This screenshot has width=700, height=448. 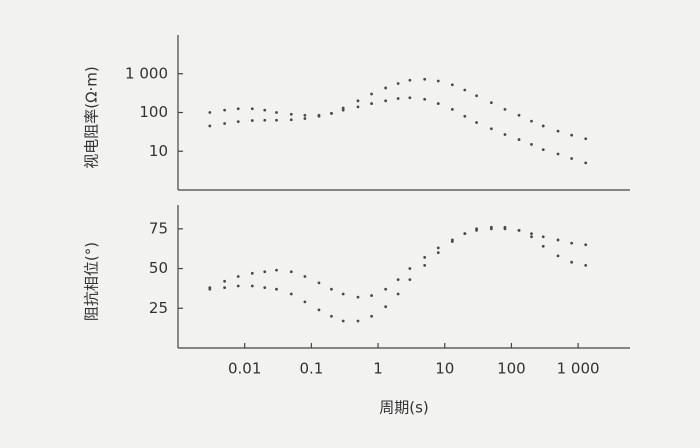 I want to click on y-tick-label: 75, so click(x=158, y=228).